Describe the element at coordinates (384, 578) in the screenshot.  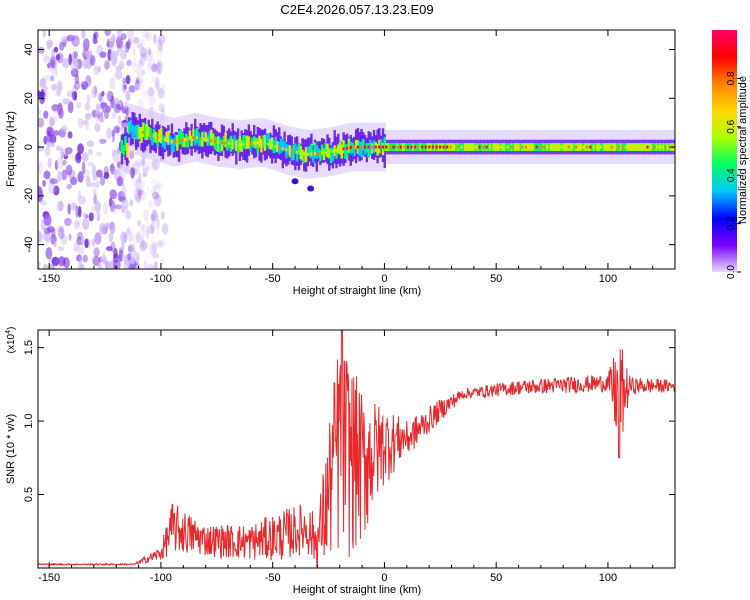
I see `snr-x-tick-label: 0` at that location.